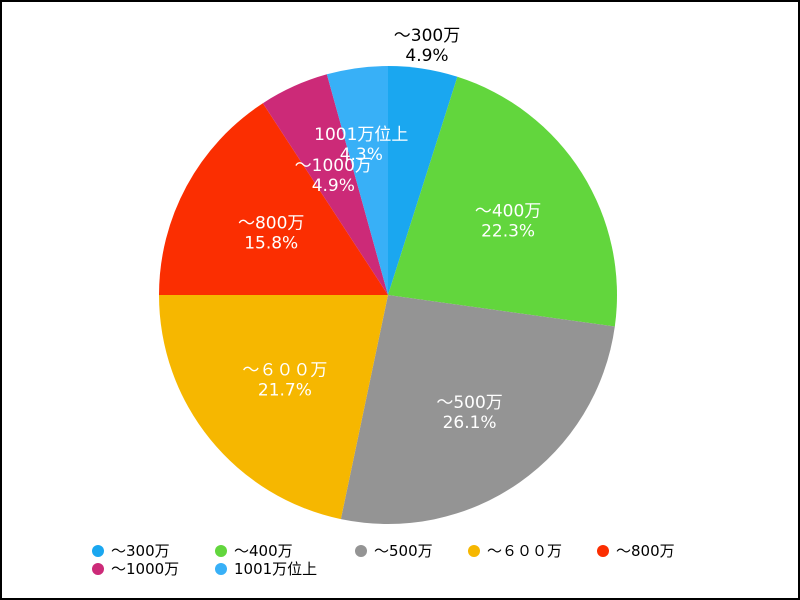 This screenshot has width=800, height=600. I want to click on slice-category-label: ～300万, so click(427, 36).